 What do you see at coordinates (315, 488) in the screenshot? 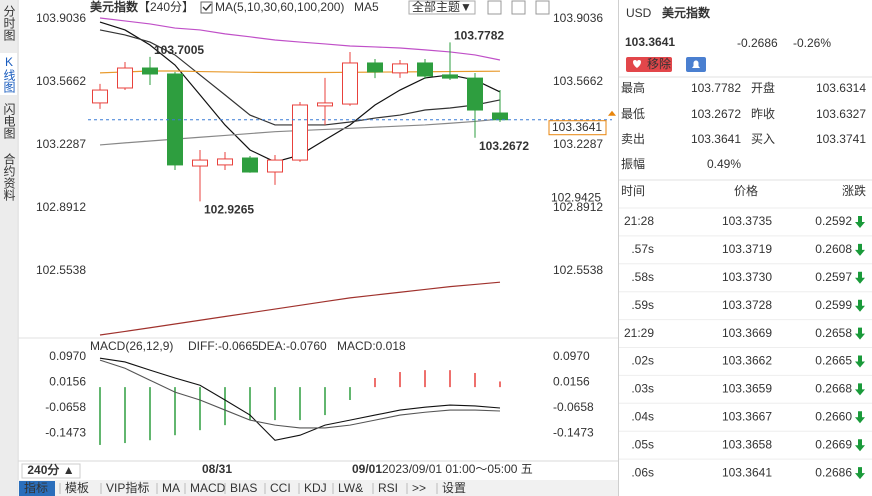
I see `toolbar-item: KDJ` at bounding box center [315, 488].